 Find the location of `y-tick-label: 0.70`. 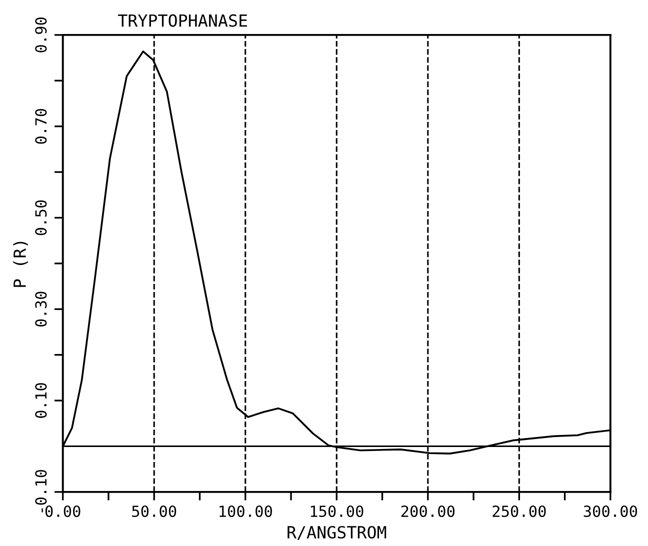

y-tick-label: 0.70 is located at coordinates (41, 126).